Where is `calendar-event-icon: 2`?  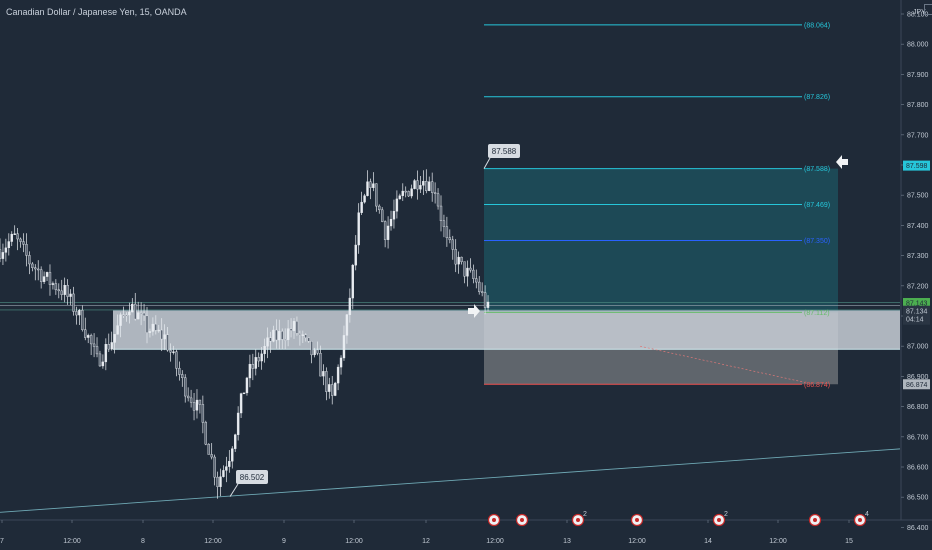 calendar-event-icon: 2 is located at coordinates (579, 519).